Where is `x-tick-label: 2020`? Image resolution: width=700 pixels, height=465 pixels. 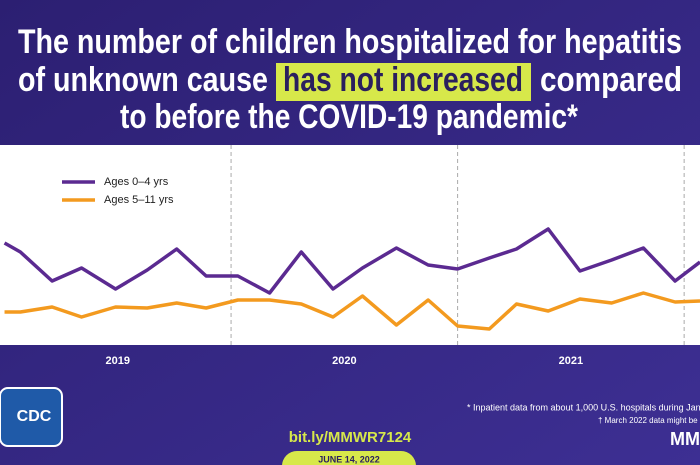 x-tick-label: 2020 is located at coordinates (344, 361).